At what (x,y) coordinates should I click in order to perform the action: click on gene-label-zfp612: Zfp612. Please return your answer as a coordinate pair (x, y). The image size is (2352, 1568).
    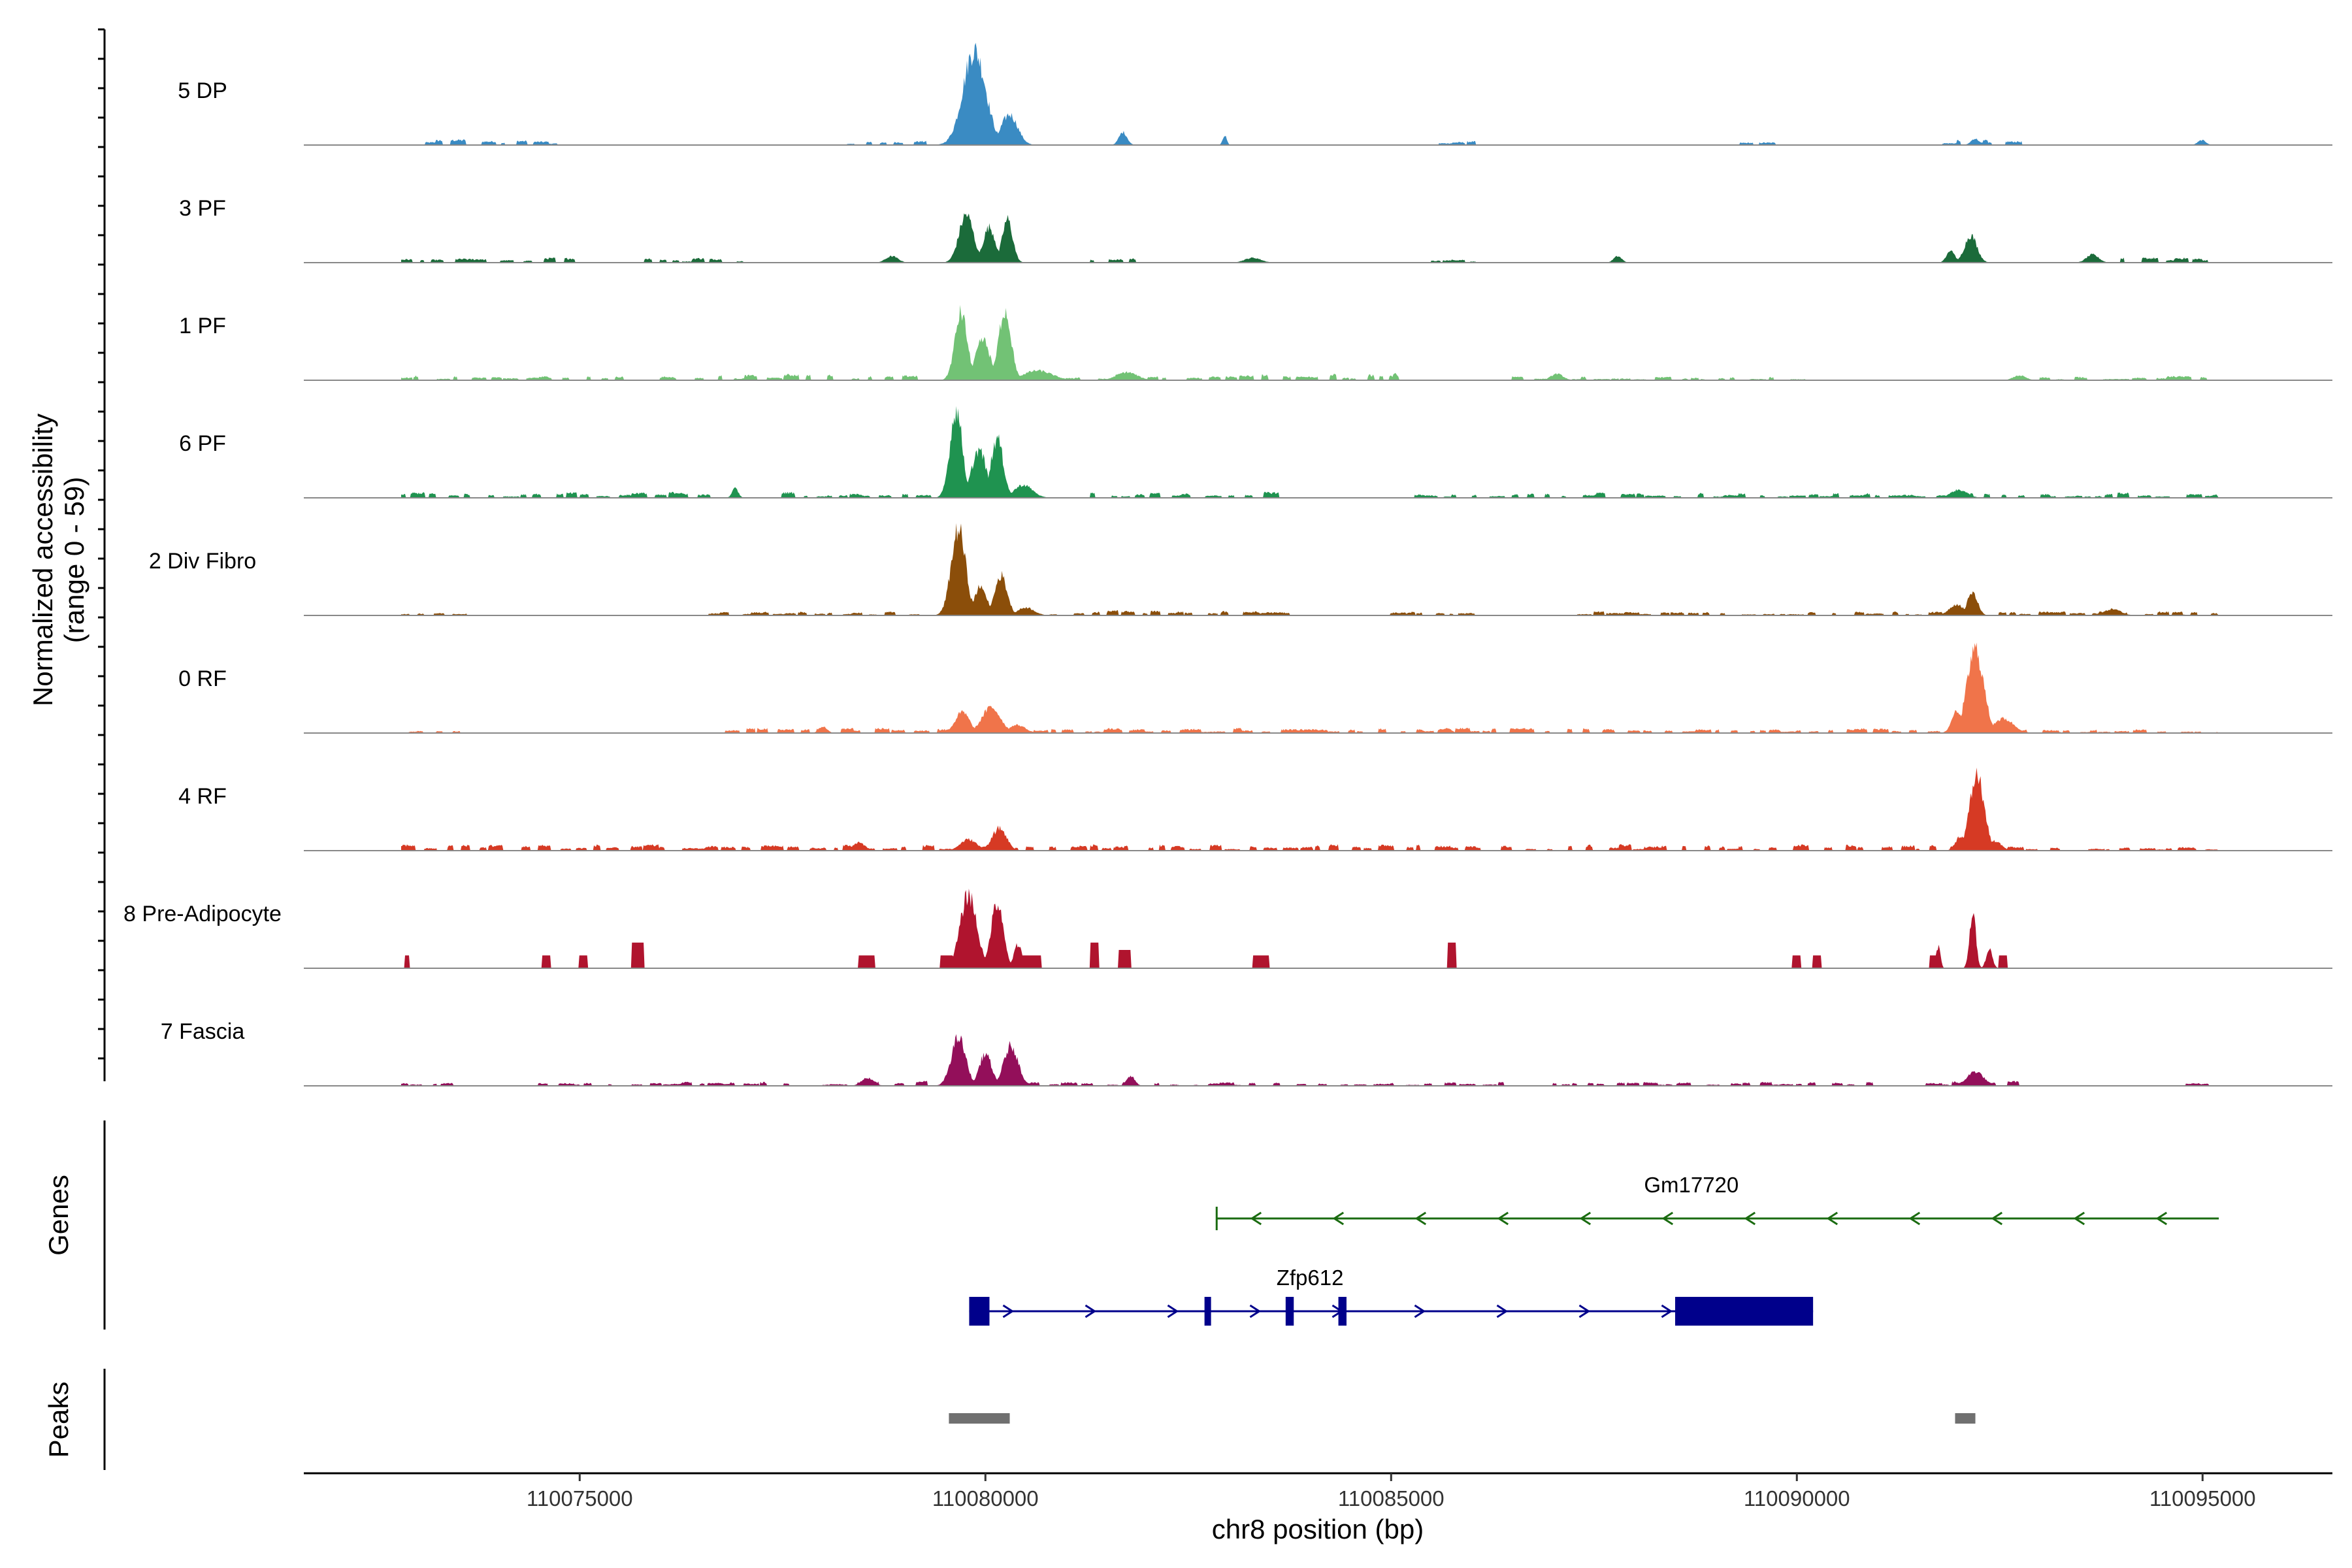
    Looking at the image, I should click on (1310, 1278).